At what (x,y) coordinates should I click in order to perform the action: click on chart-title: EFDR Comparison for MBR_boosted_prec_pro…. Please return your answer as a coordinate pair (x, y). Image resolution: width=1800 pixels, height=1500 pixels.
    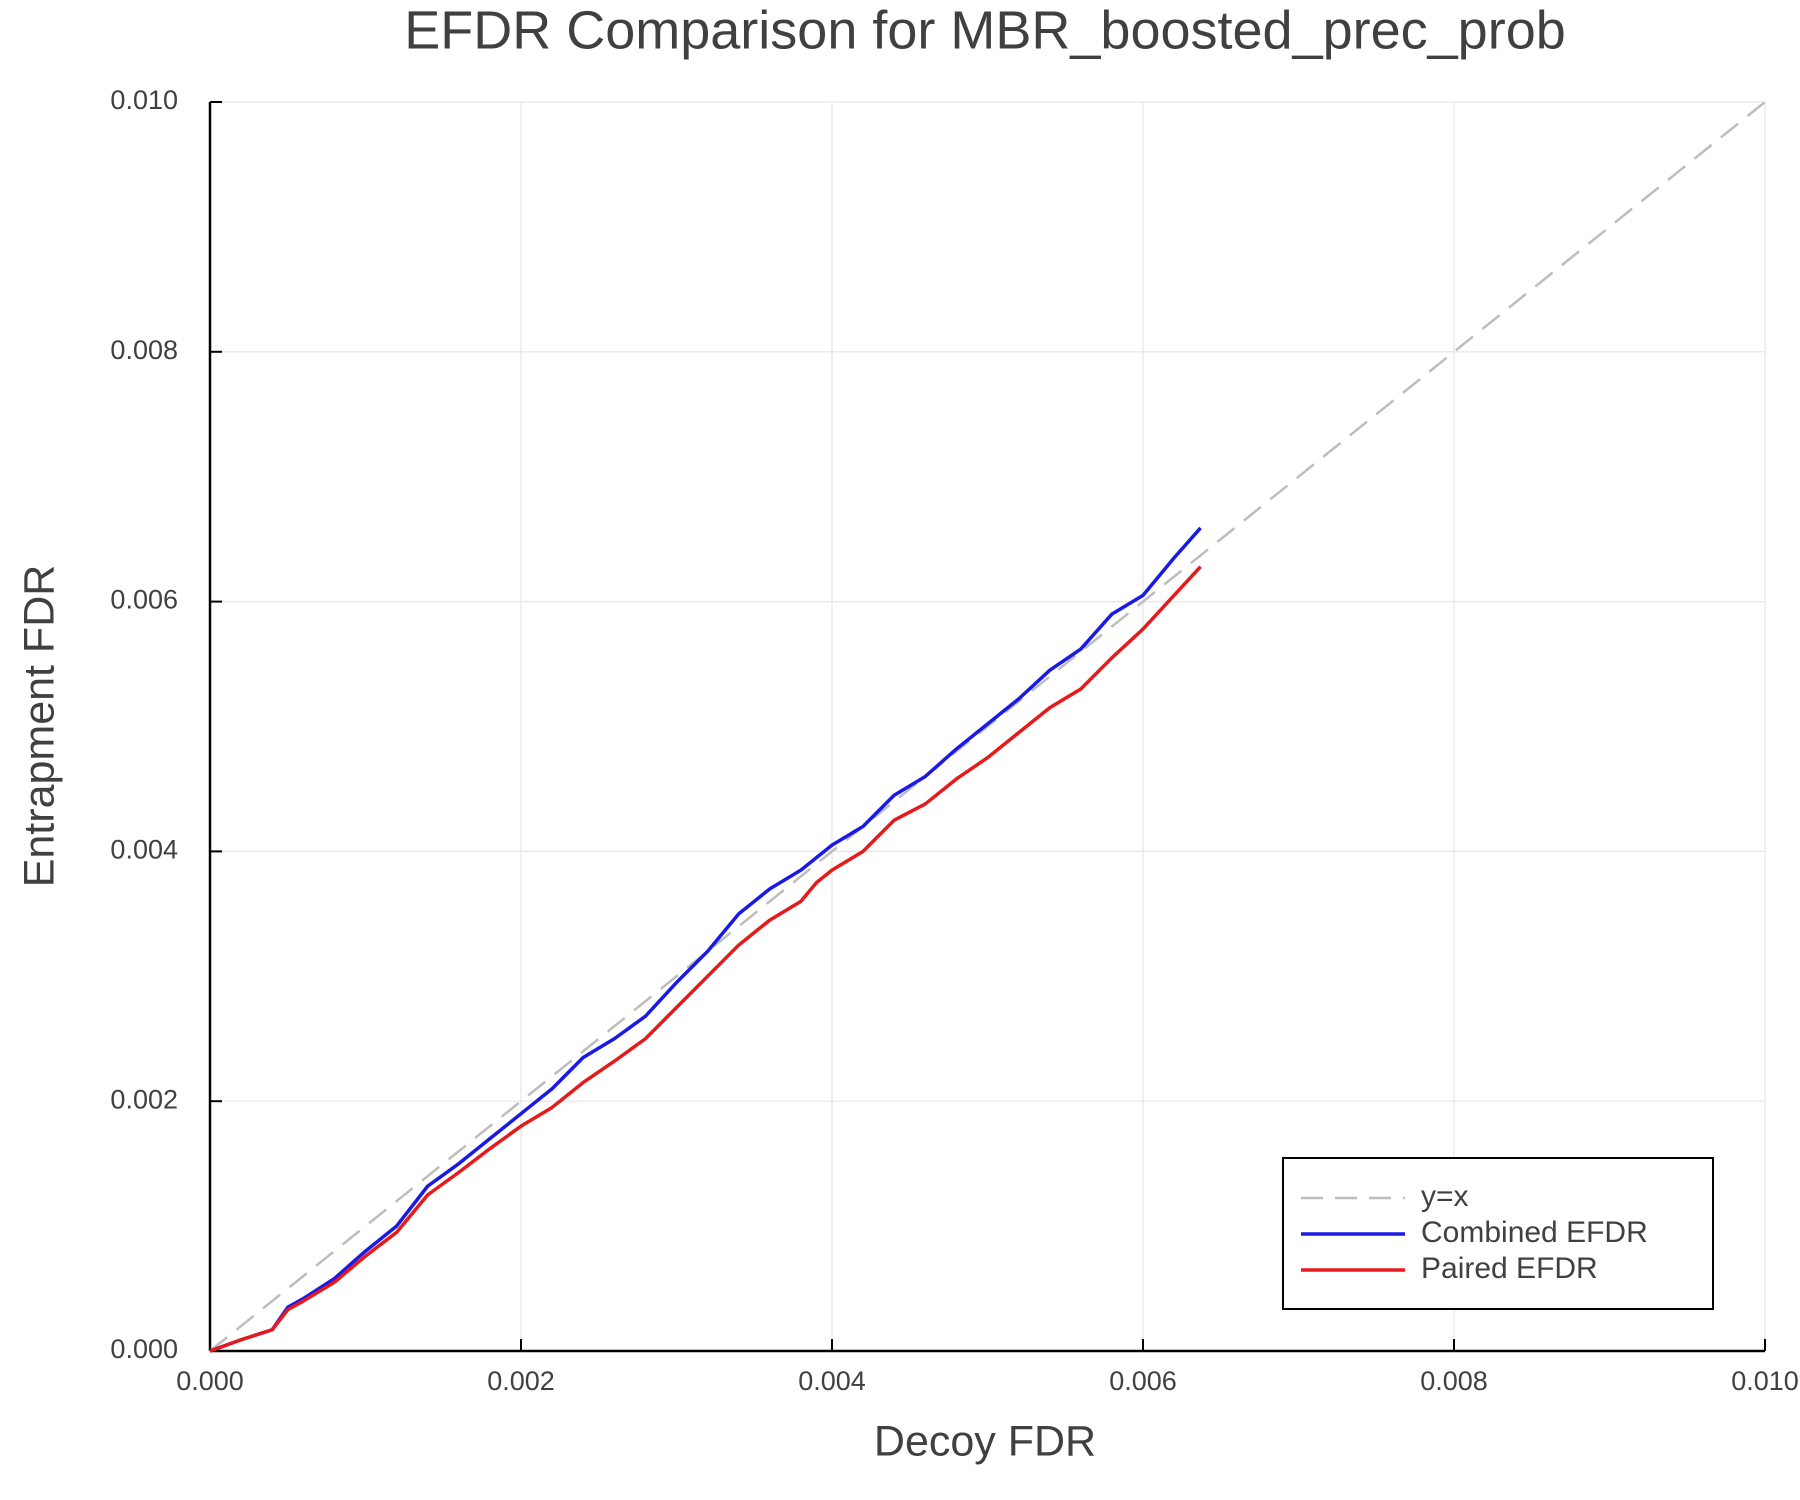
    Looking at the image, I should click on (985, 30).